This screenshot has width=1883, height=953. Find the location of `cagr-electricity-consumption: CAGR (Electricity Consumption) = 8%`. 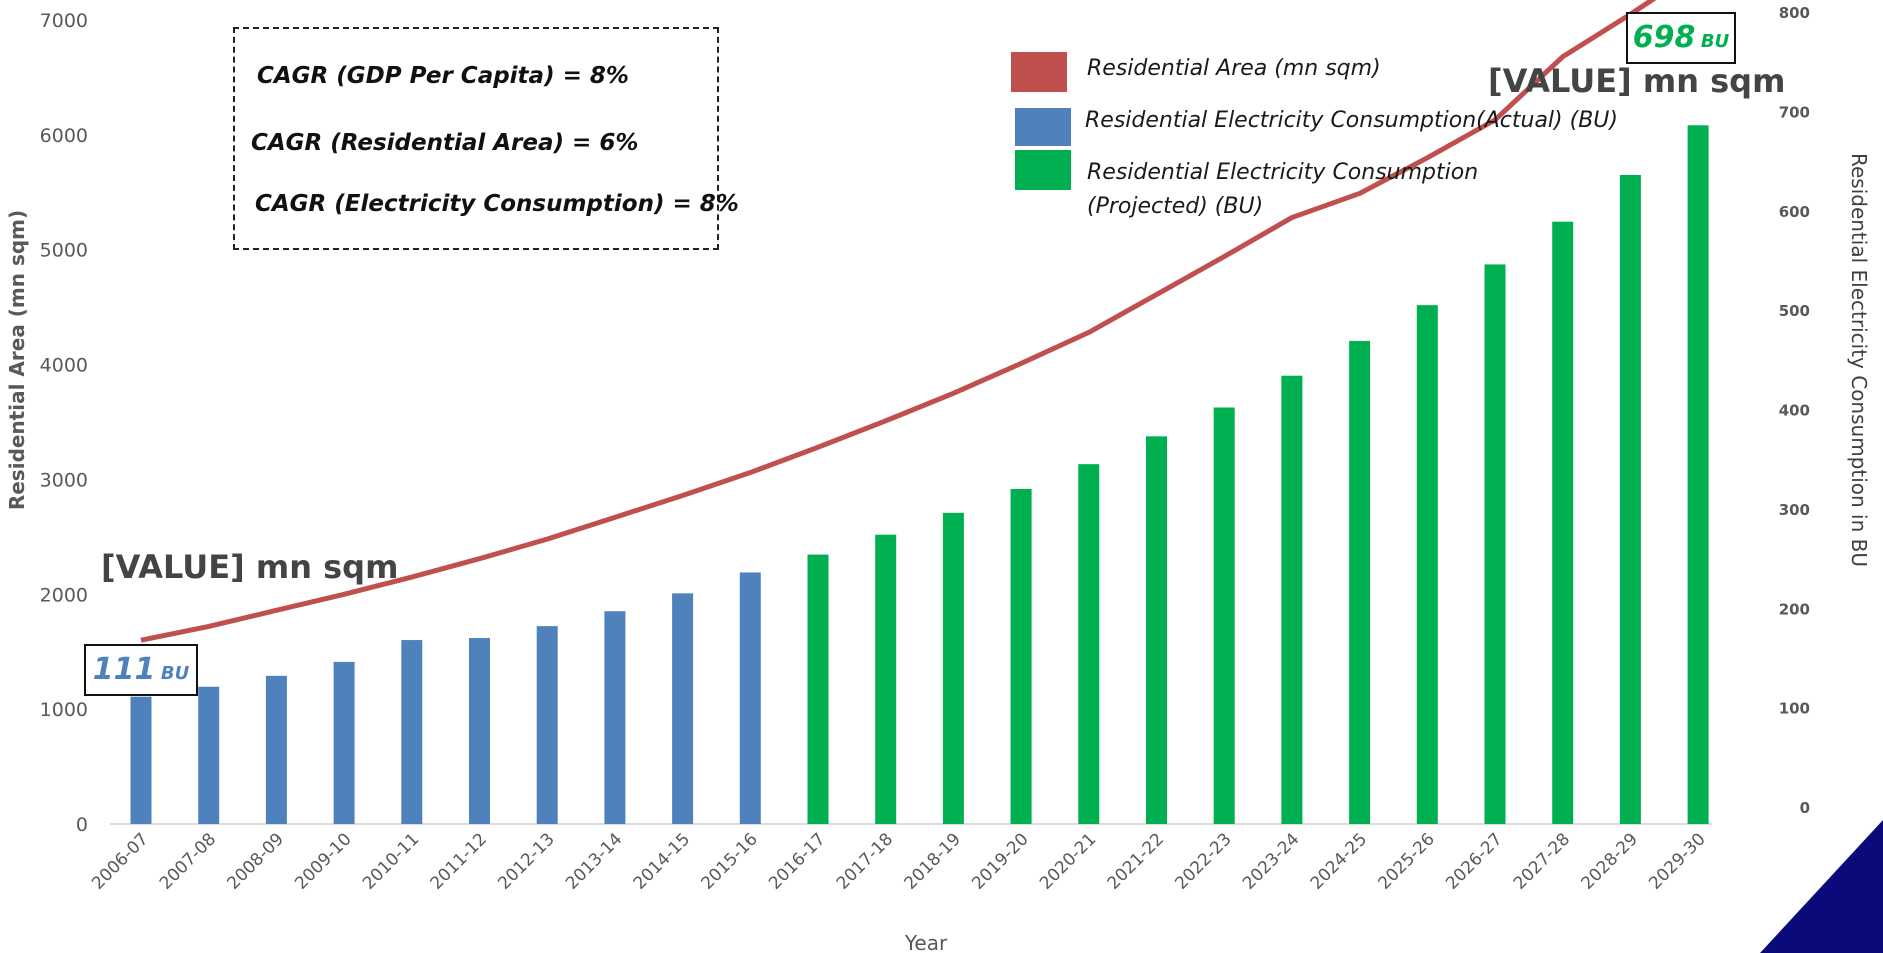

cagr-electricity-consumption: CAGR (Electricity Consumption) = 8% is located at coordinates (497, 204).